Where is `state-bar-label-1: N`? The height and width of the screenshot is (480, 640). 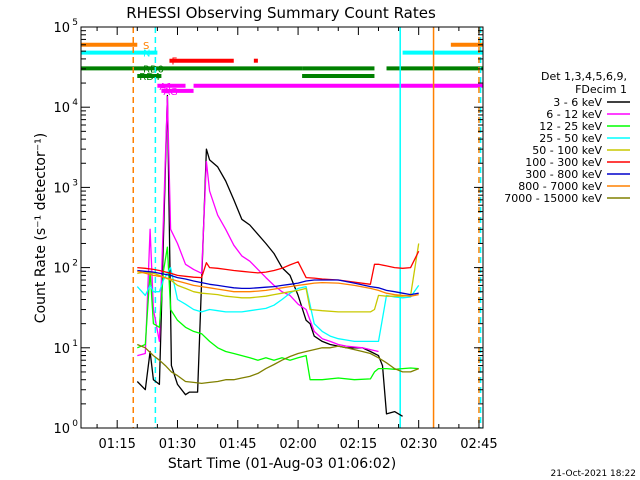
state-bar-label-1: N is located at coordinates (146, 54).